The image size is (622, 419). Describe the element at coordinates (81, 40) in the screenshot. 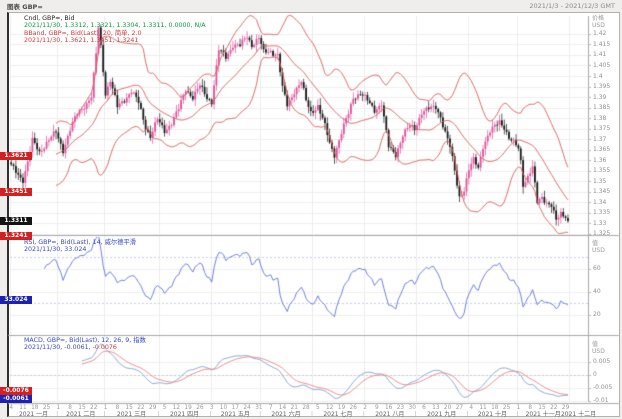

I see `bband-legend-values: 2021/11/30, 1.3621, 1.3451, 1.3241` at that location.